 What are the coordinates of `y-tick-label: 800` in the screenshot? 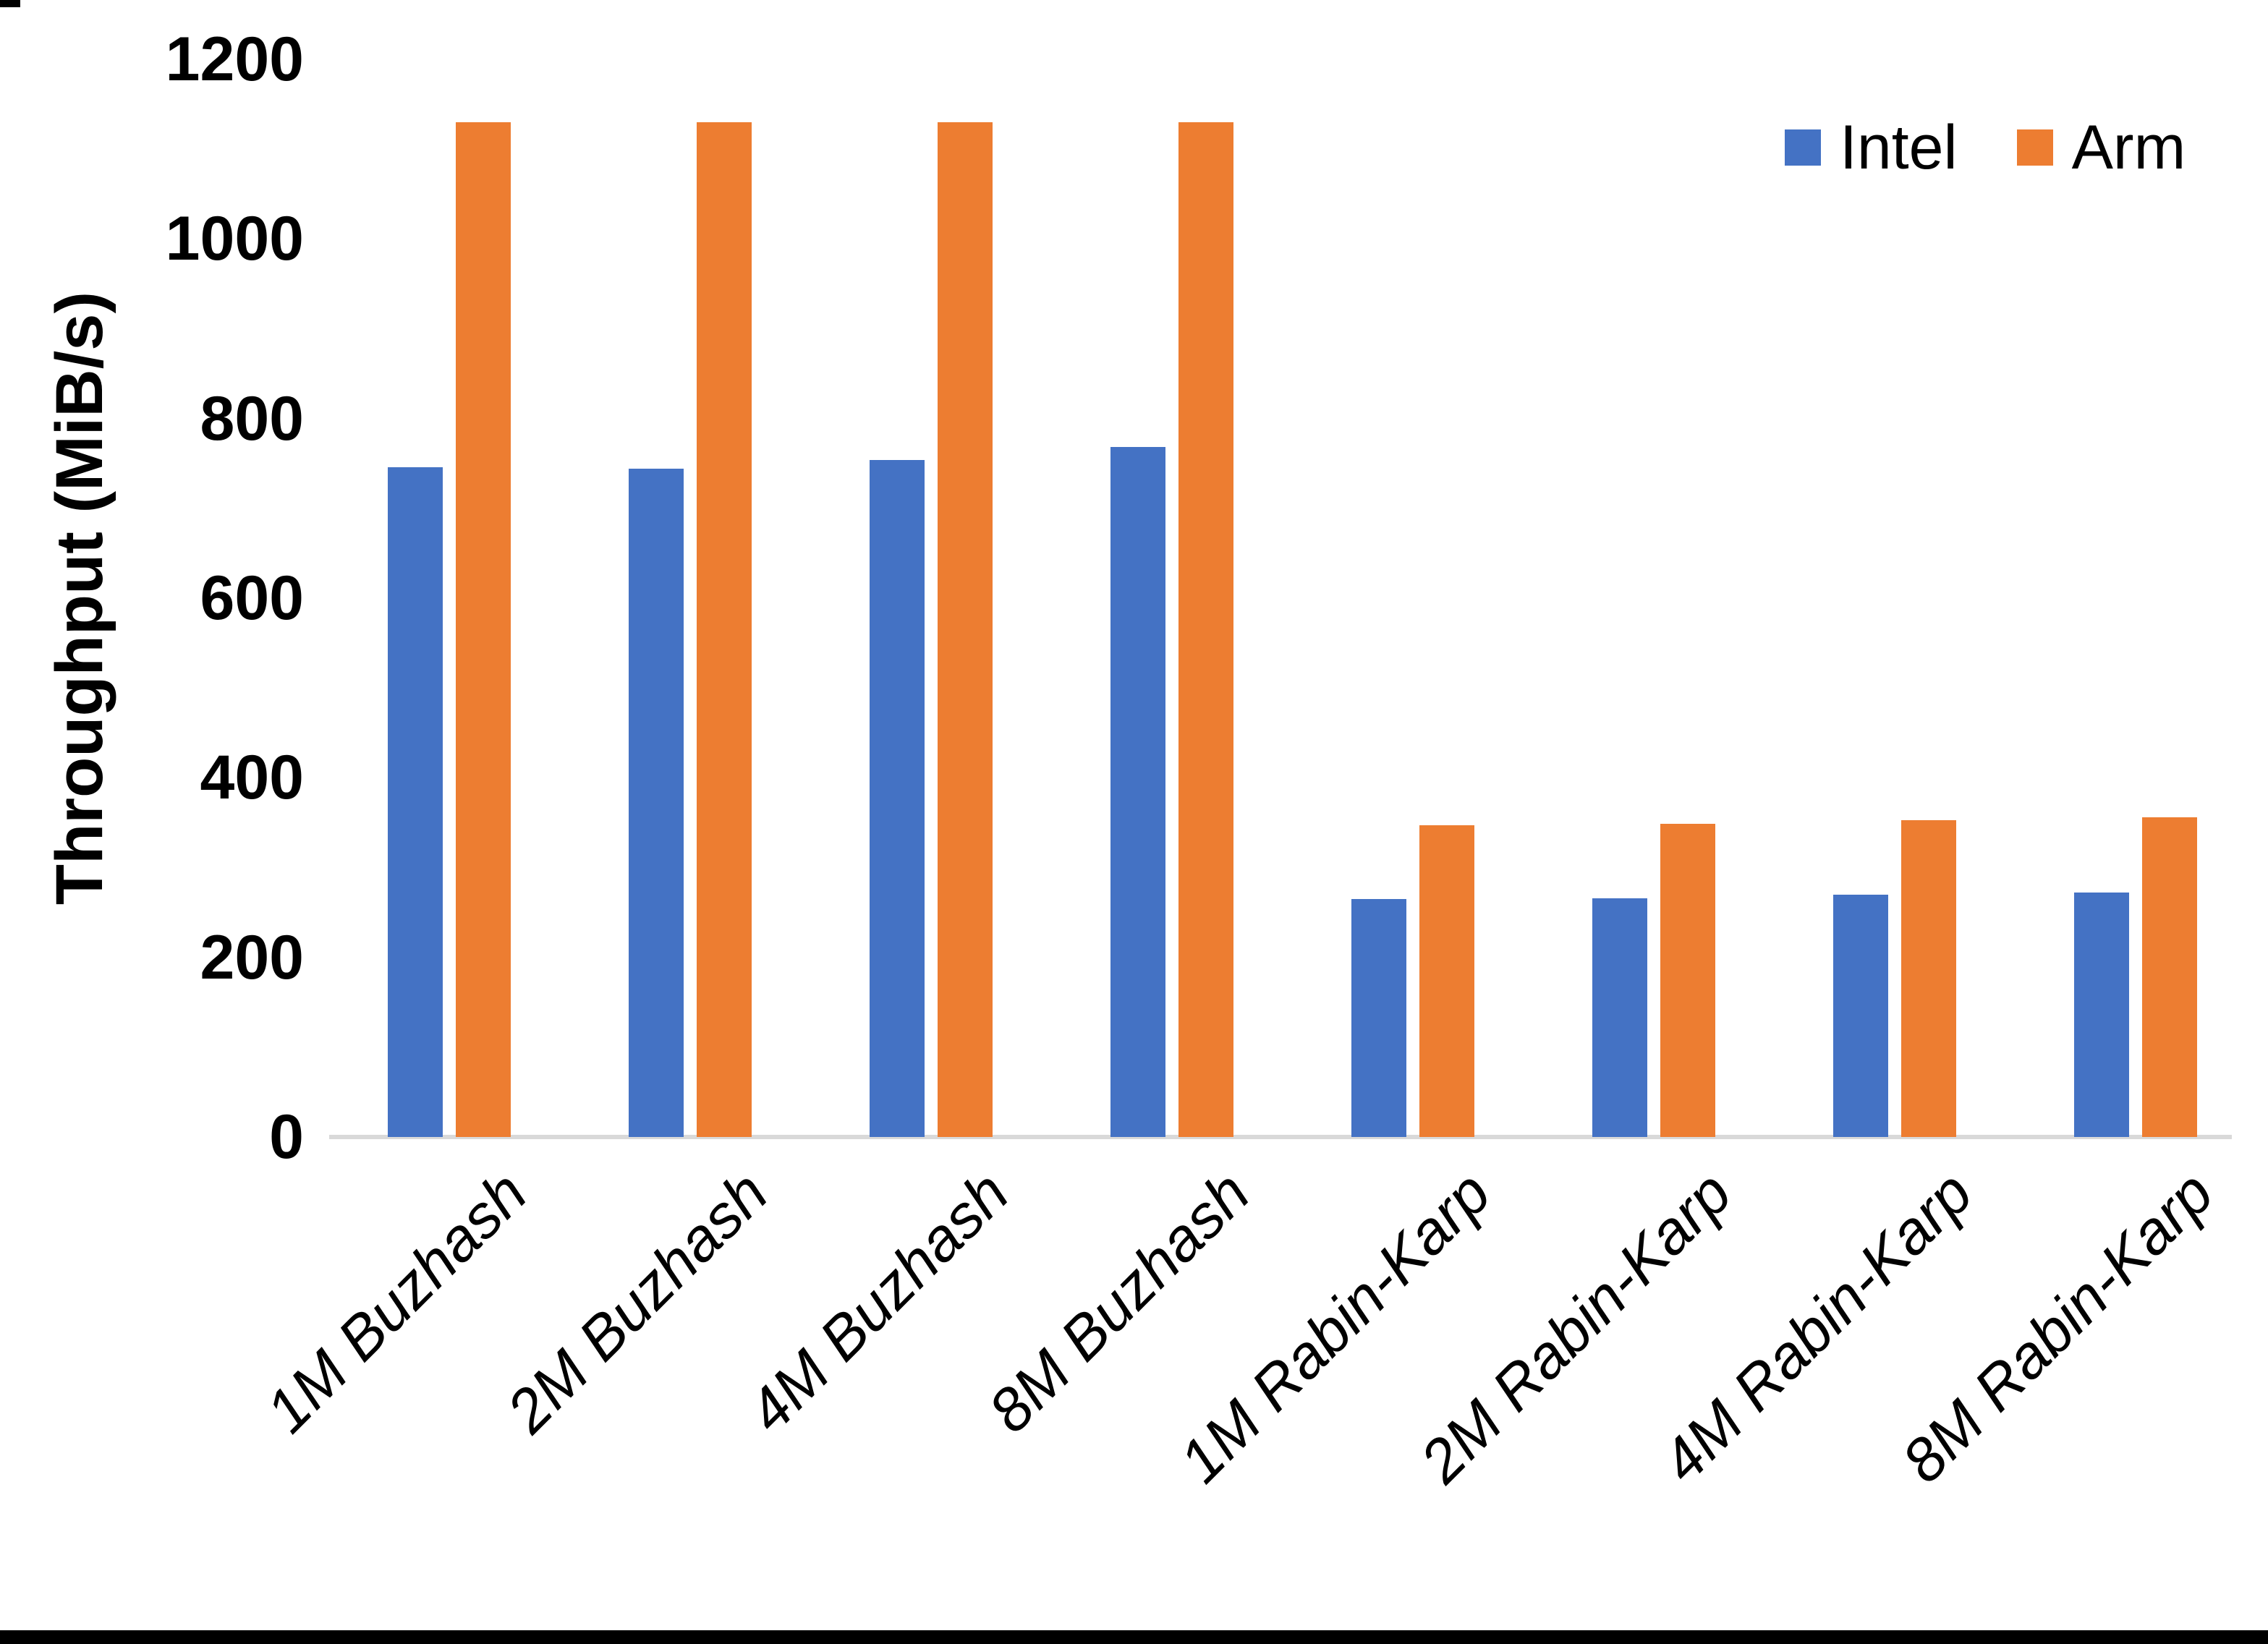 It's located at (252, 418).